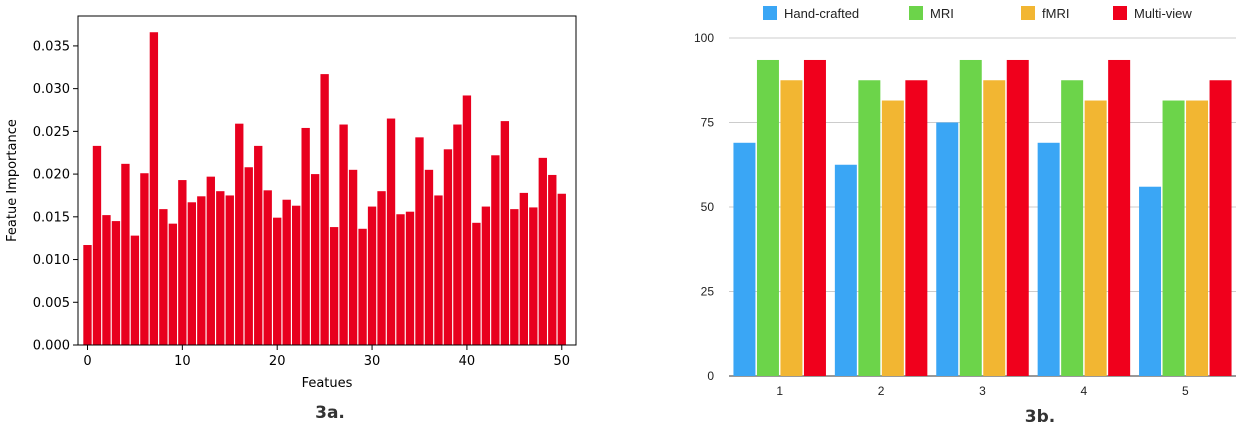 The height and width of the screenshot is (427, 1241). Describe the element at coordinates (467, 361) in the screenshot. I see `x-tick-label: 40` at that location.